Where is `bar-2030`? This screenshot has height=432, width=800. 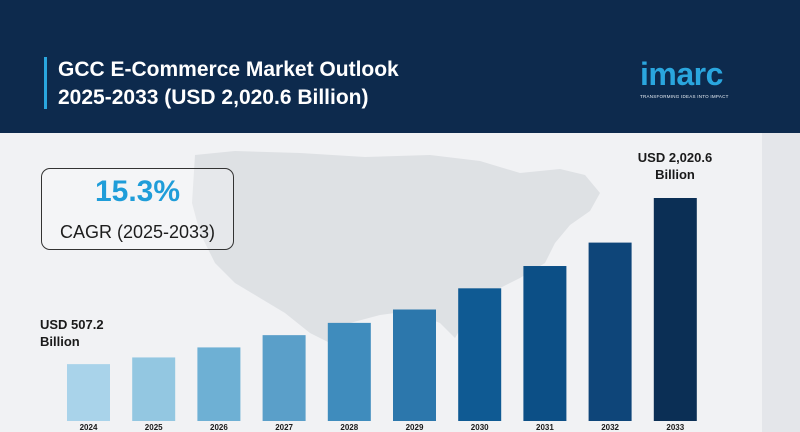
bar-2030 is located at coordinates (480, 354).